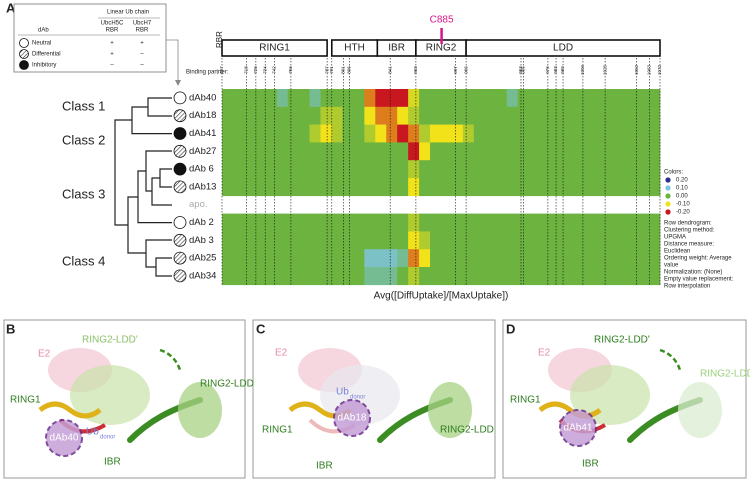  I want to click on residue-label: 787, so click(326, 70).